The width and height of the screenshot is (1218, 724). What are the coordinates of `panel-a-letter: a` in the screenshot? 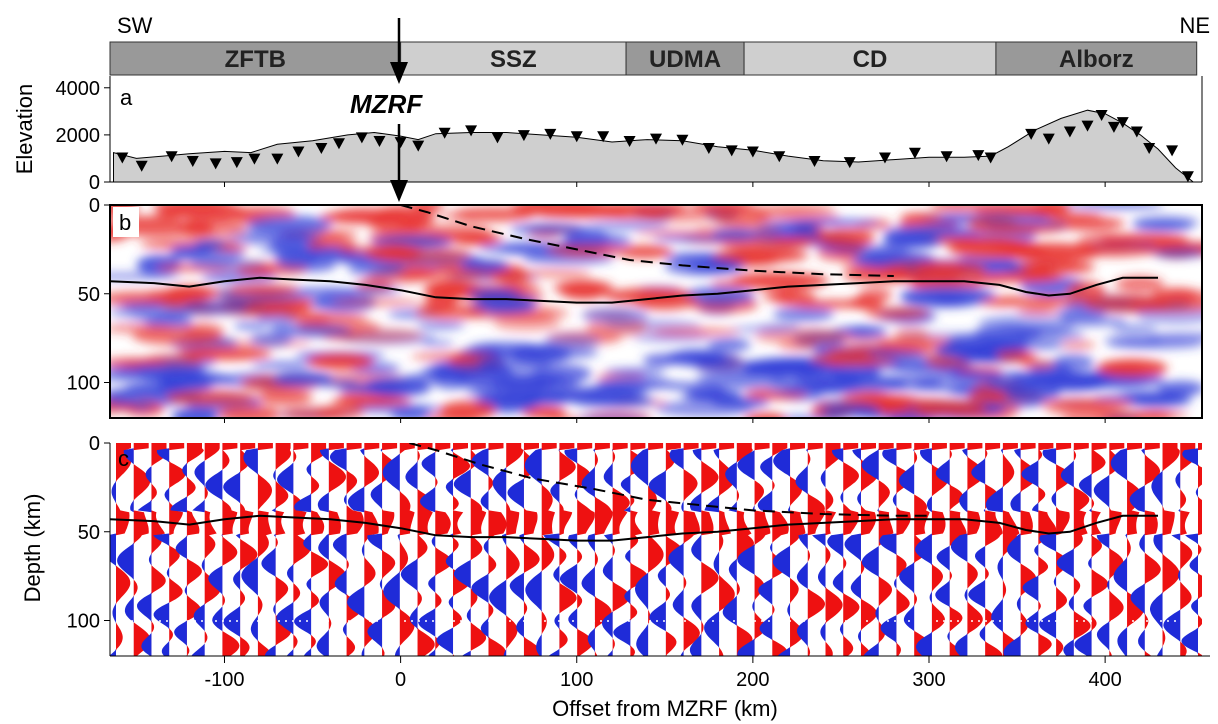 It's located at (126, 97).